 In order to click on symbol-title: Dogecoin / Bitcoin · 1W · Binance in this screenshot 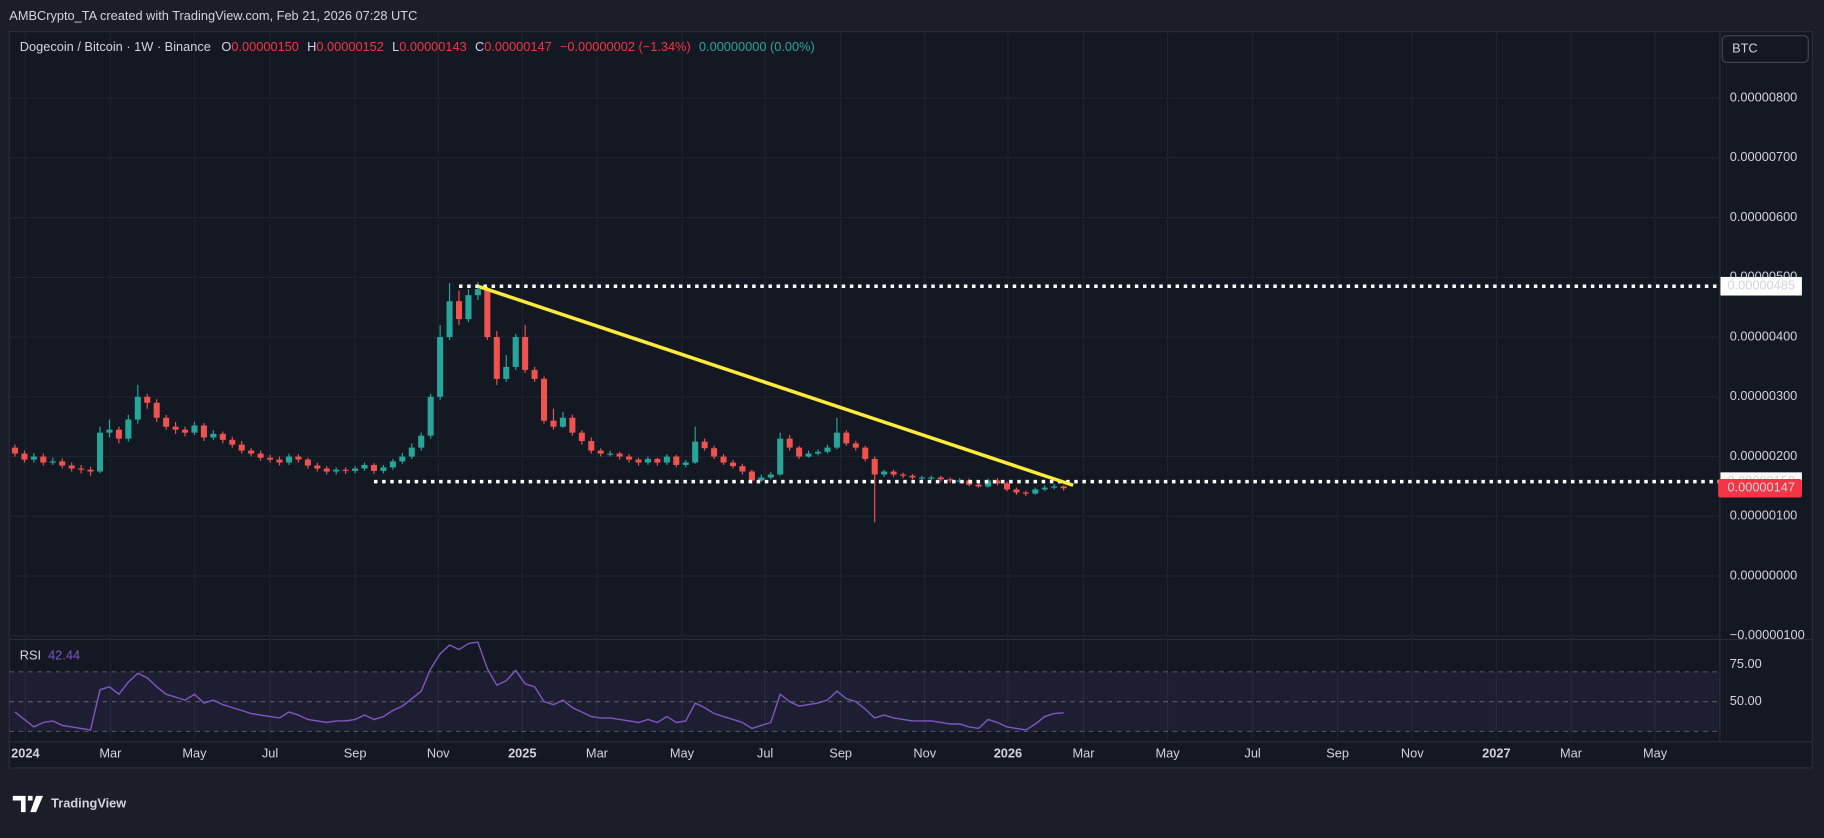, I will do `click(115, 46)`.